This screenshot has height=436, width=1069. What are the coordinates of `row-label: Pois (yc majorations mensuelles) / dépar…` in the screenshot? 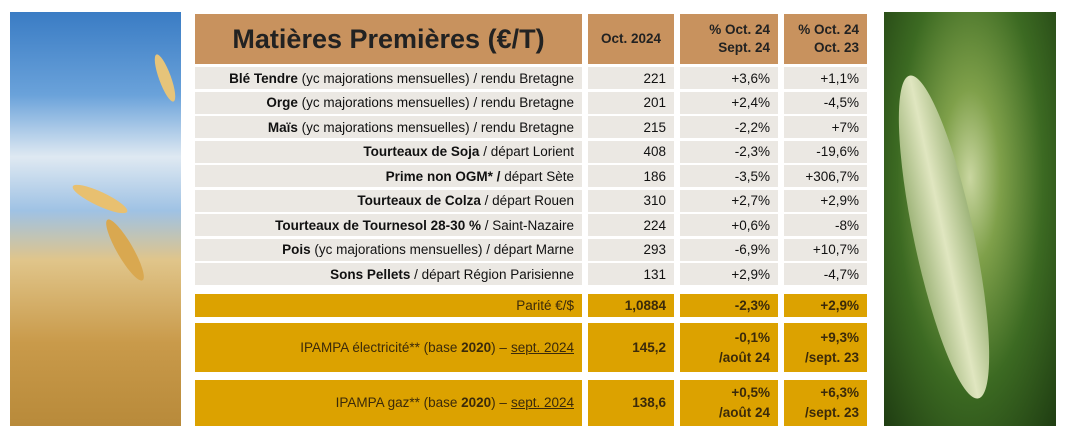 It's located at (388, 249).